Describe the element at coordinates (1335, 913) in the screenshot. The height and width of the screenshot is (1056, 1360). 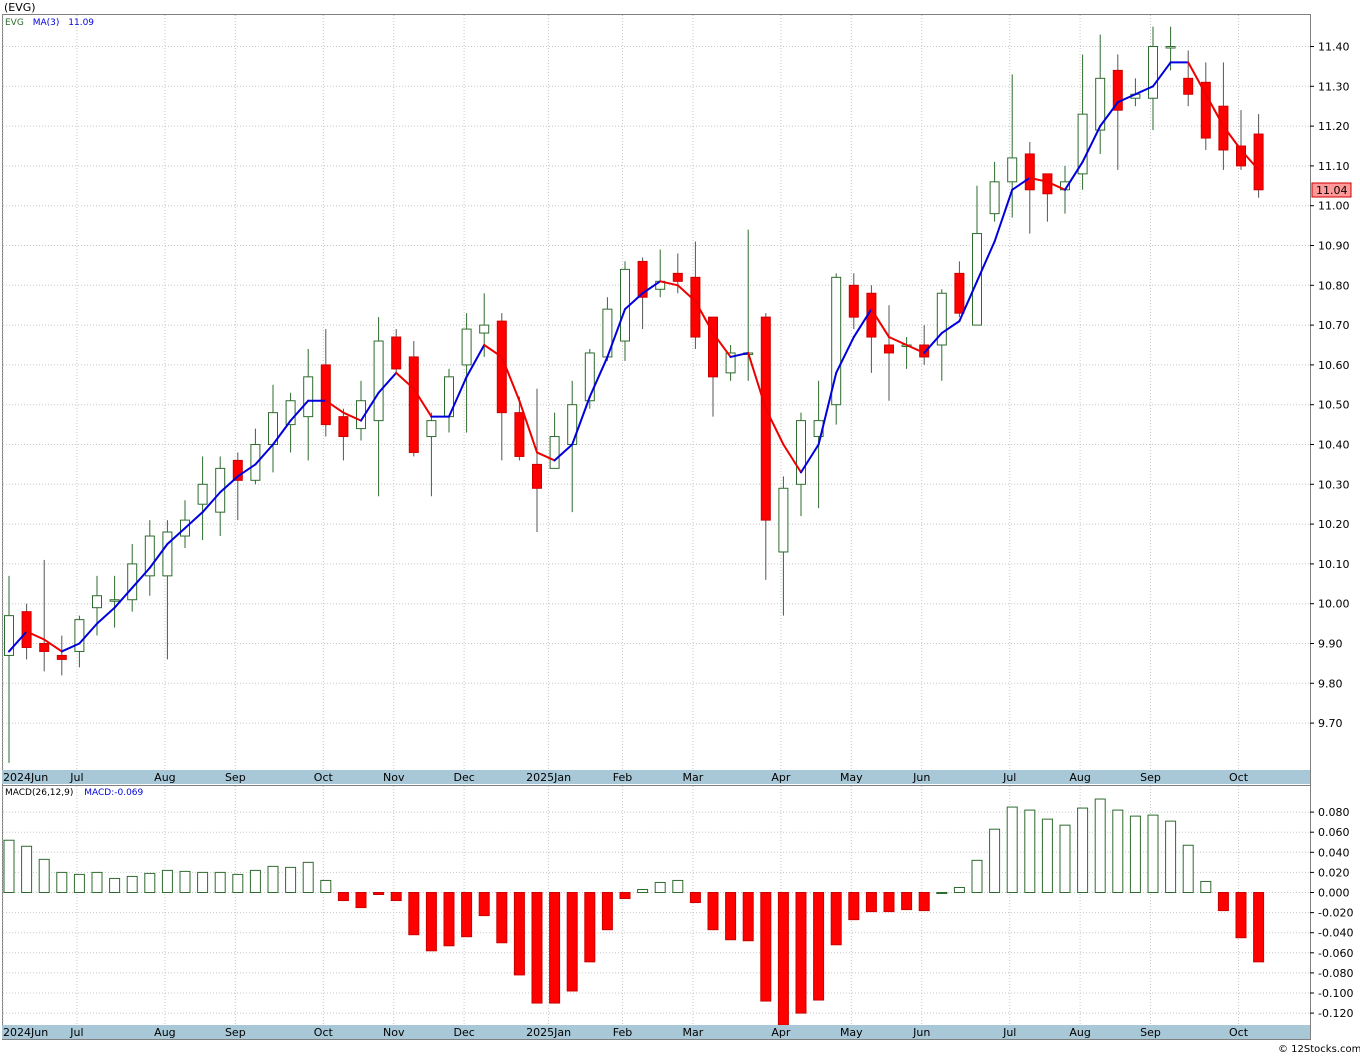
I see `macd-tick-label: -0.020` at that location.